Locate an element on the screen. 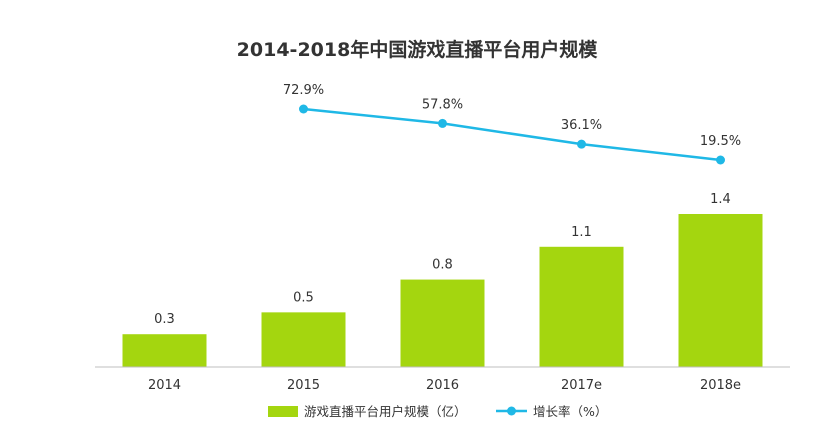 The image size is (835, 433). bar-value-label: 0.3 is located at coordinates (164, 319).